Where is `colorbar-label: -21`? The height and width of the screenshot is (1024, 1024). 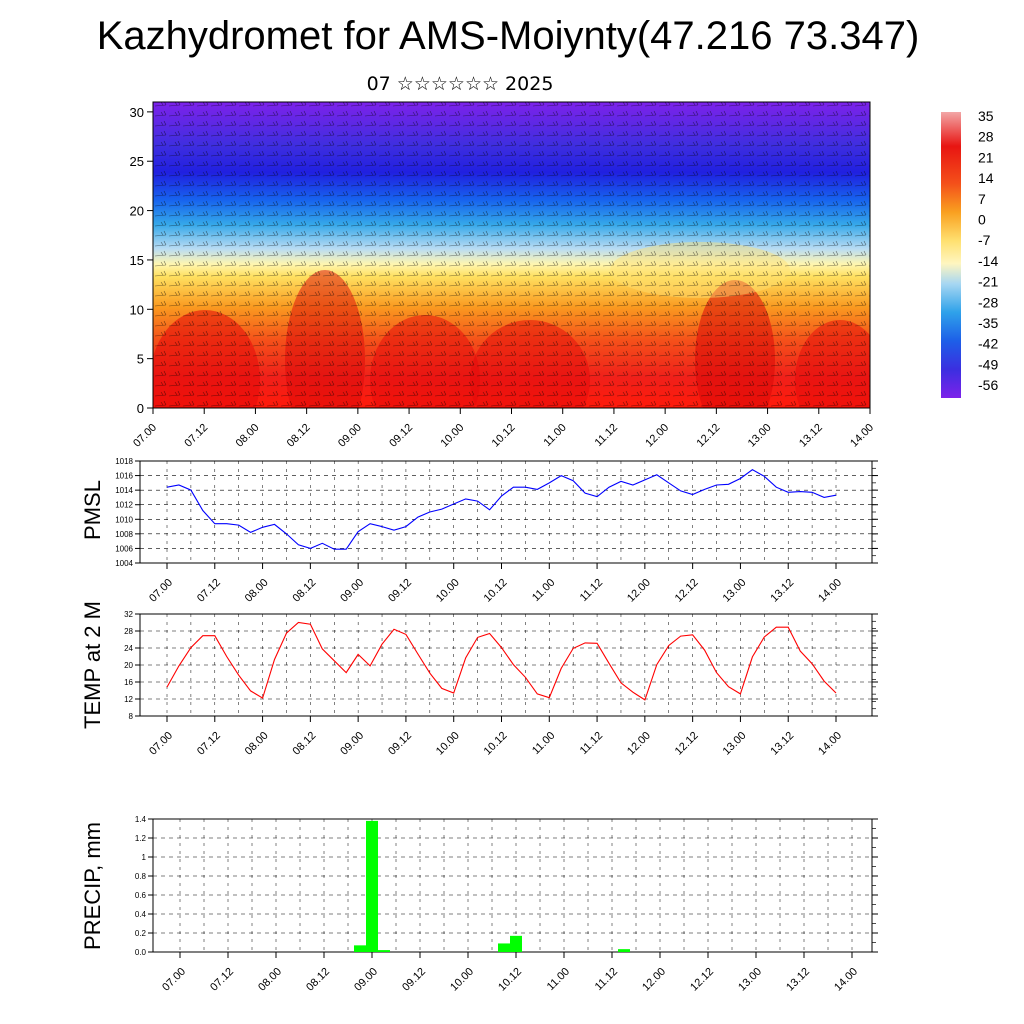 colorbar-label: -21 is located at coordinates (988, 282).